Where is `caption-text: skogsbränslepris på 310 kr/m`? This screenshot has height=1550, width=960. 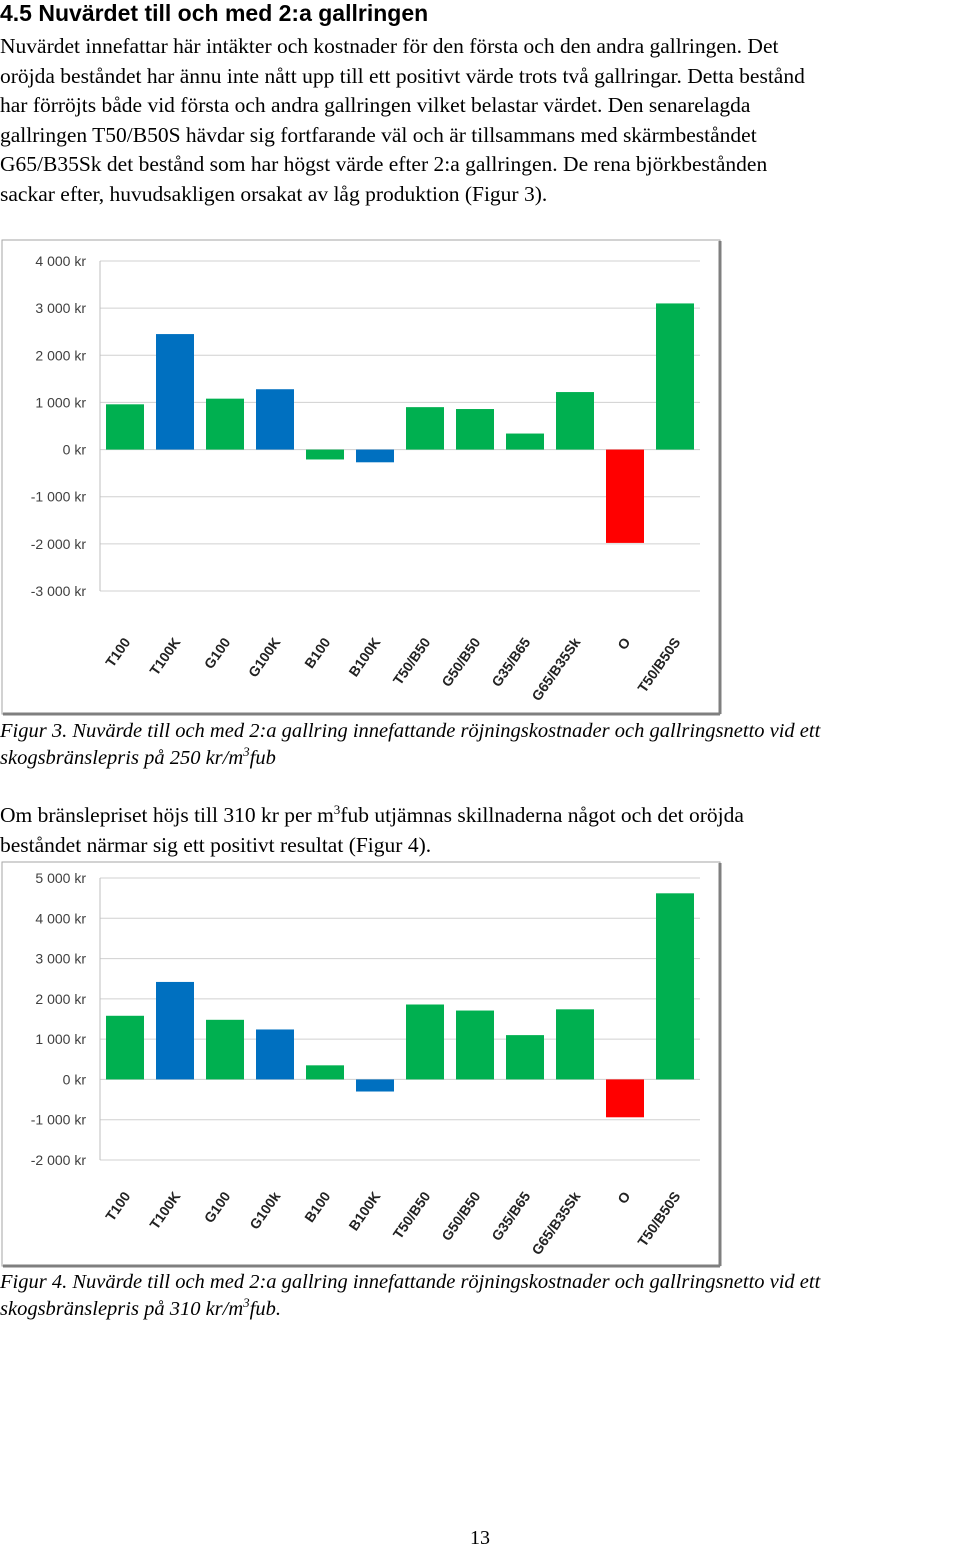 caption-text: skogsbränslepris på 310 kr/m is located at coordinates (122, 1309).